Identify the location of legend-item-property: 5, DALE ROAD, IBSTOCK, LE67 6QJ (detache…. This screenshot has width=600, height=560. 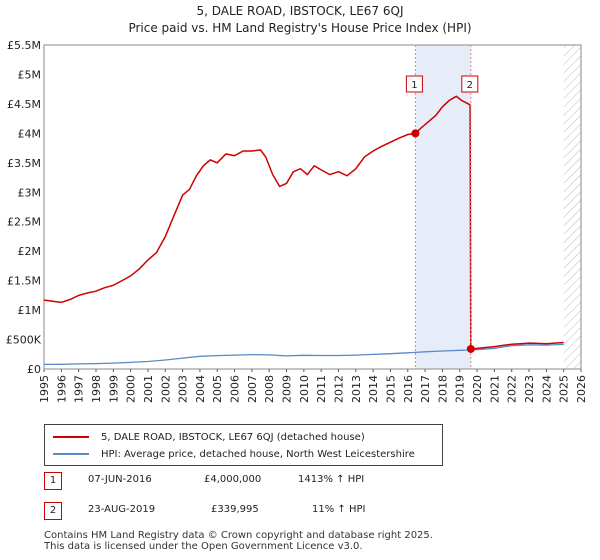
(209, 437).